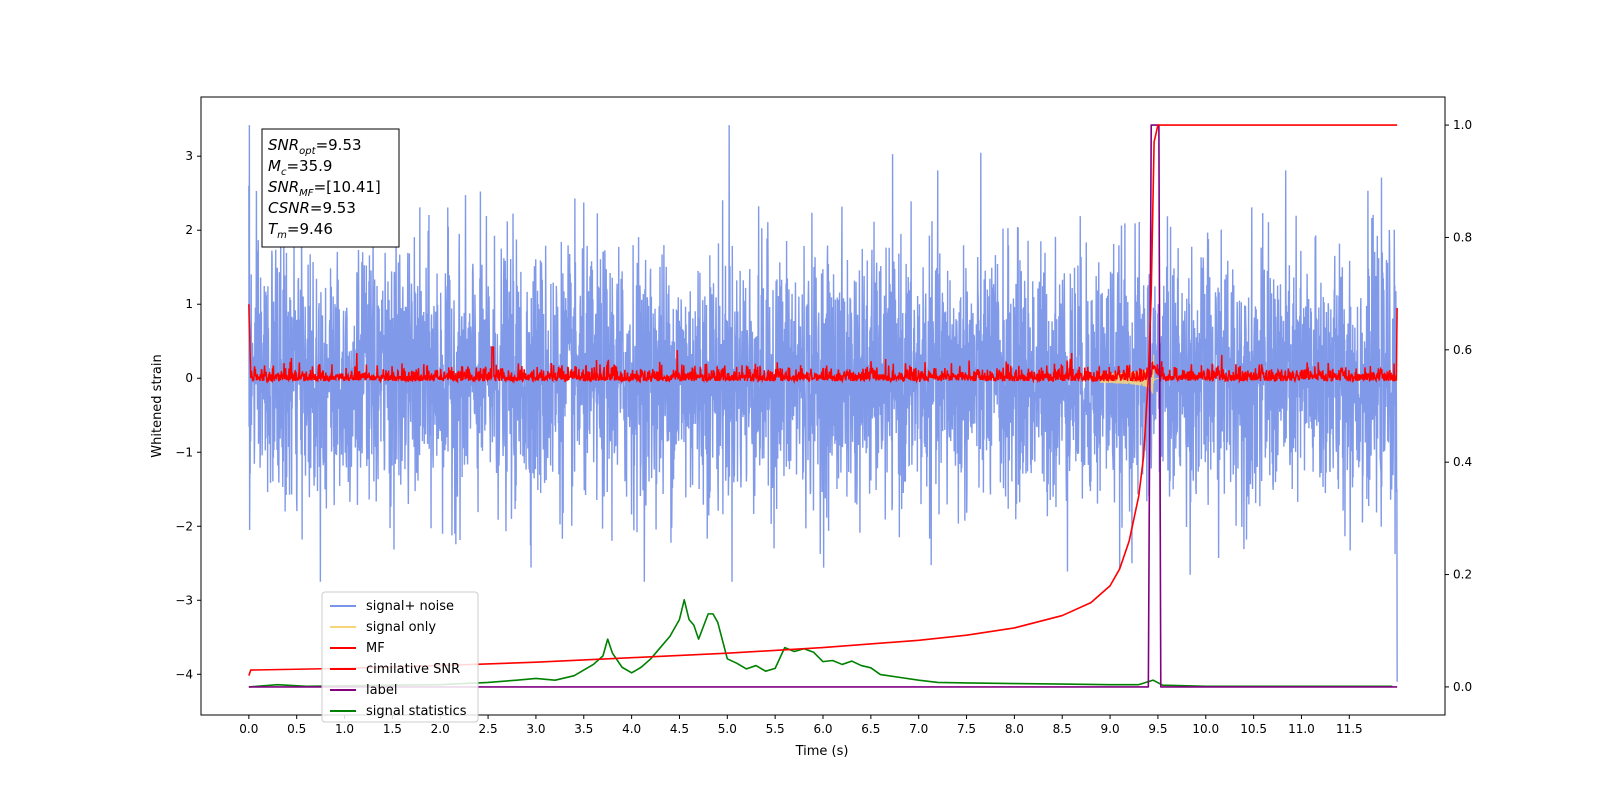 The image size is (1600, 800). I want to click on x-tick-label: 11.5, so click(1349, 729).